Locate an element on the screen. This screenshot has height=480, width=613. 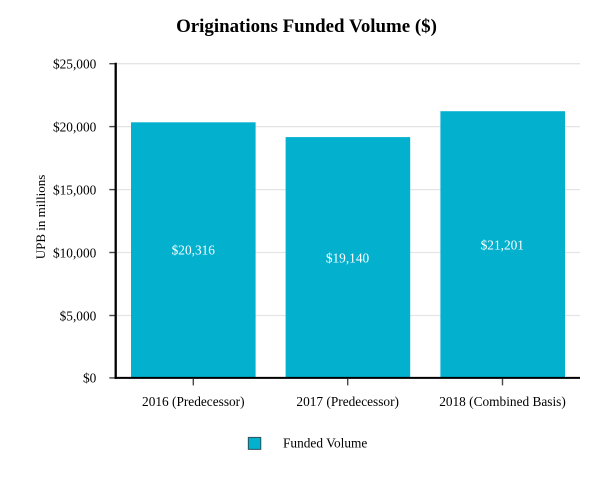
svg-text: Originations Funded Volume ($) is located at coordinates (306, 26).